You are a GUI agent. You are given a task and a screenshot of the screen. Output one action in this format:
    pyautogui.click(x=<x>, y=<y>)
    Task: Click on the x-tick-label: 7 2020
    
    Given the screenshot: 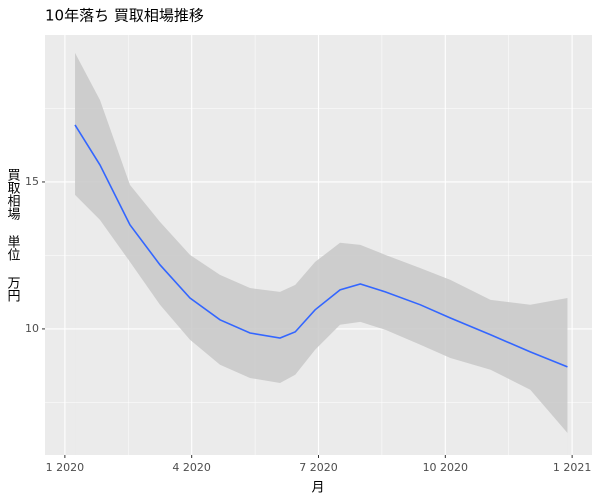 What is the action you would take?
    pyautogui.click(x=318, y=467)
    